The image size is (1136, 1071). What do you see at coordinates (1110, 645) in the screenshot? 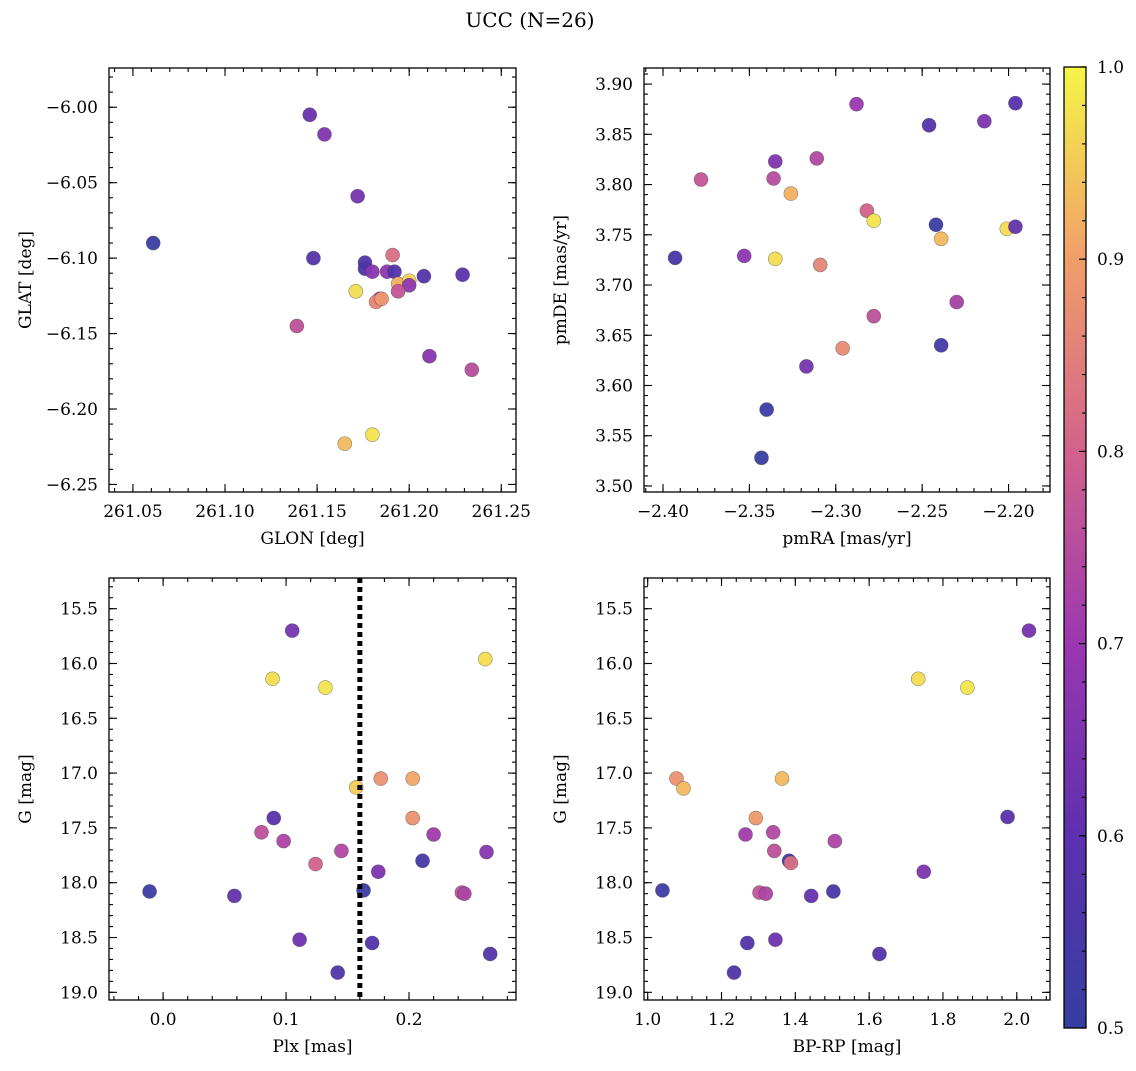
I see `colorbar-tick-label: 0.7` at bounding box center [1110, 645].